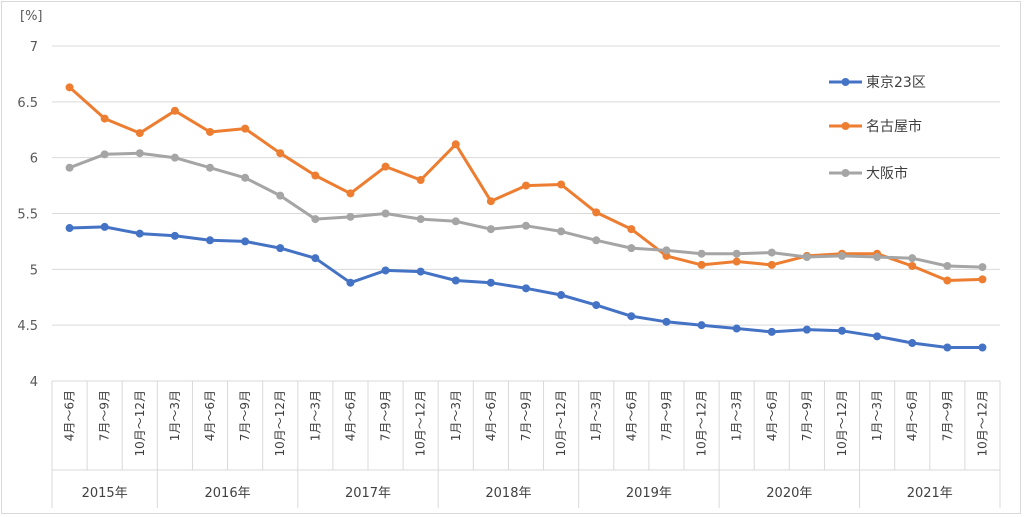 The height and width of the screenshot is (517, 1024). Describe the element at coordinates (894, 126) in the screenshot. I see `legend-label: 名古屋市` at that location.